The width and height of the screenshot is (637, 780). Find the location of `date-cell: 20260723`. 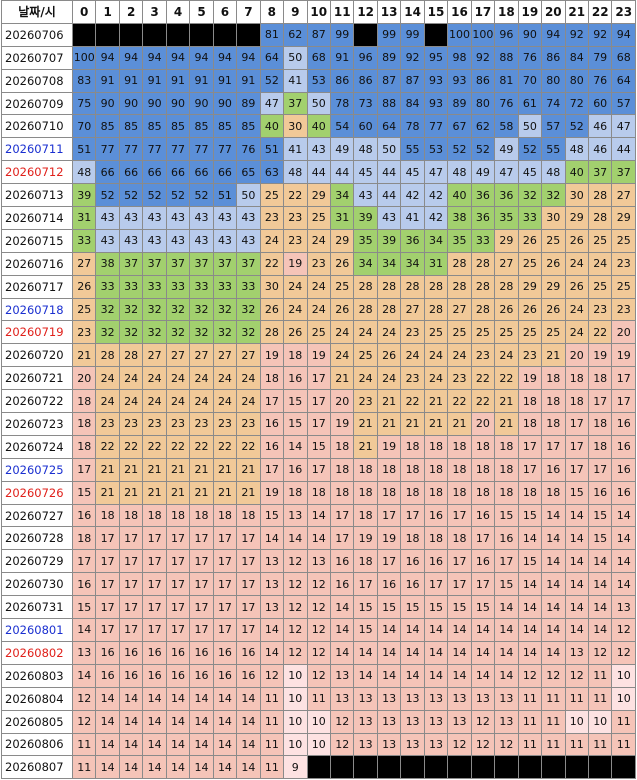

date-cell: 20260723 is located at coordinates (37, 424).